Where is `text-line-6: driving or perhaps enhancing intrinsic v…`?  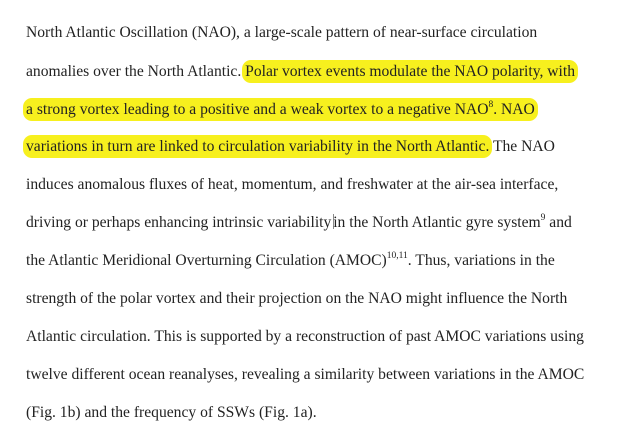 text-line-6: driving or perhaps enhancing intrinsic v… is located at coordinates (299, 223).